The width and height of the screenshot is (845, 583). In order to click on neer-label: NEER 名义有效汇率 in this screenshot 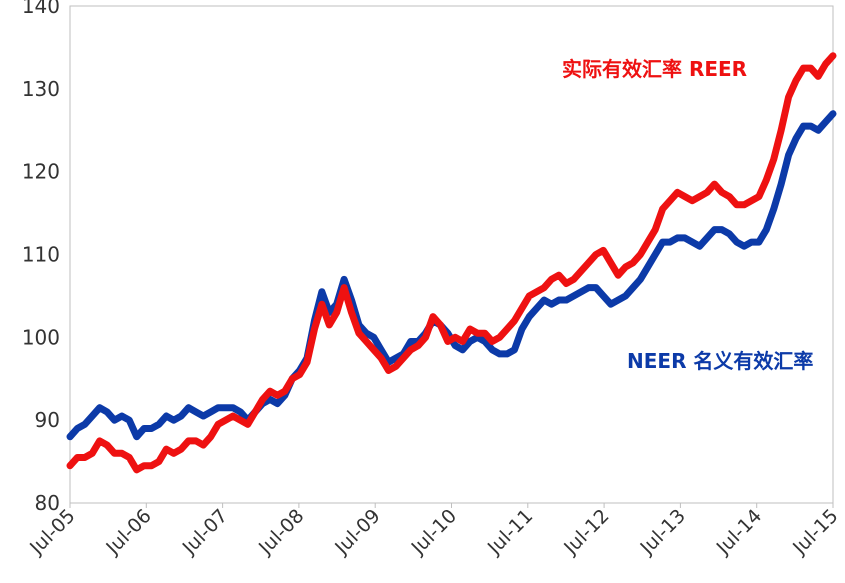, I will do `click(720, 361)`.